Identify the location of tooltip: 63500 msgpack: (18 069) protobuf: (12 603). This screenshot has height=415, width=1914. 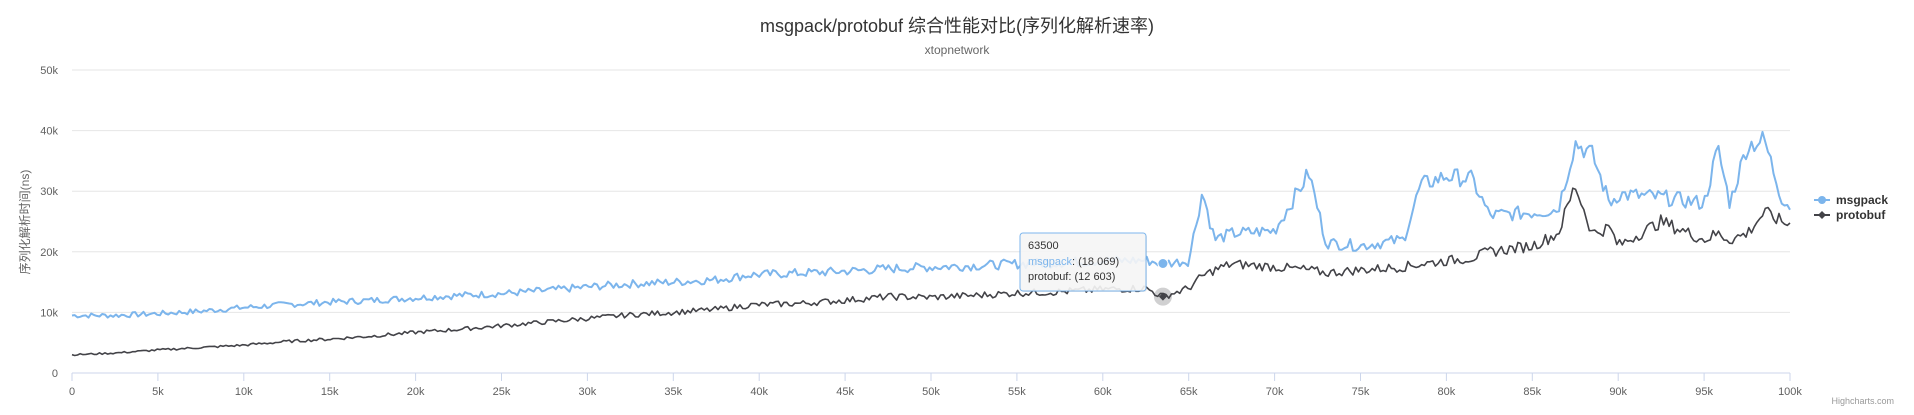
(1083, 262).